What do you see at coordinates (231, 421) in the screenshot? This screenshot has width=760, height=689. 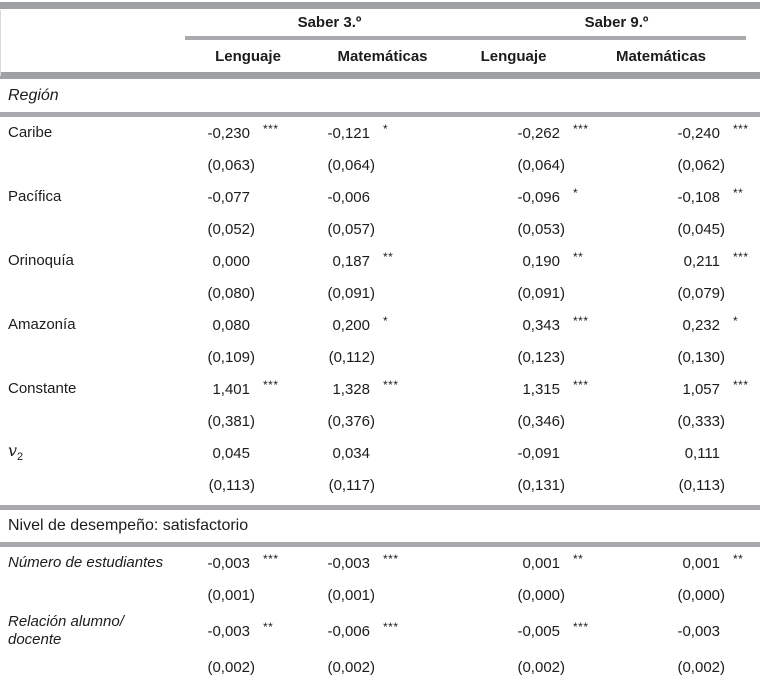 I see `std-error: (0,381)` at bounding box center [231, 421].